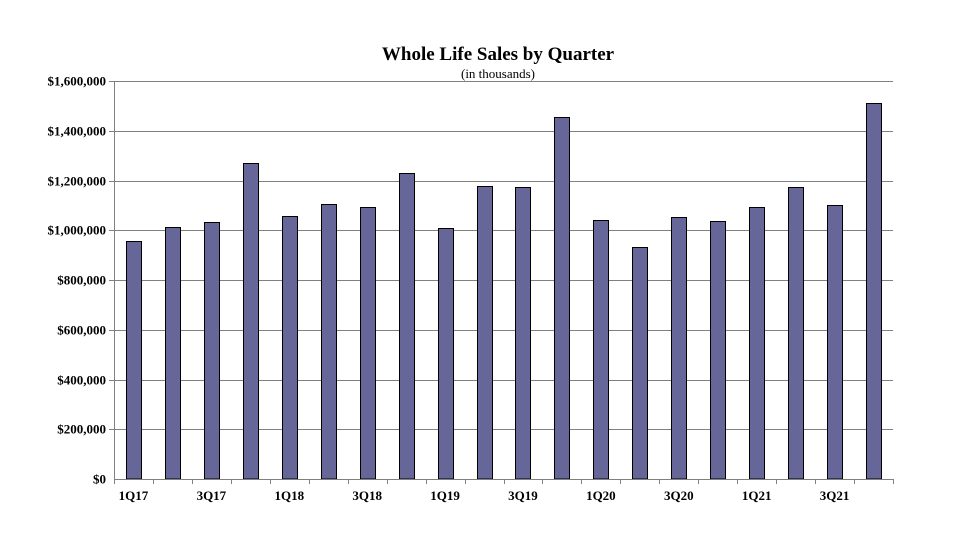 This screenshot has height=546, width=970. What do you see at coordinates (81, 330) in the screenshot?
I see `y-tick-label: $600,000` at bounding box center [81, 330].